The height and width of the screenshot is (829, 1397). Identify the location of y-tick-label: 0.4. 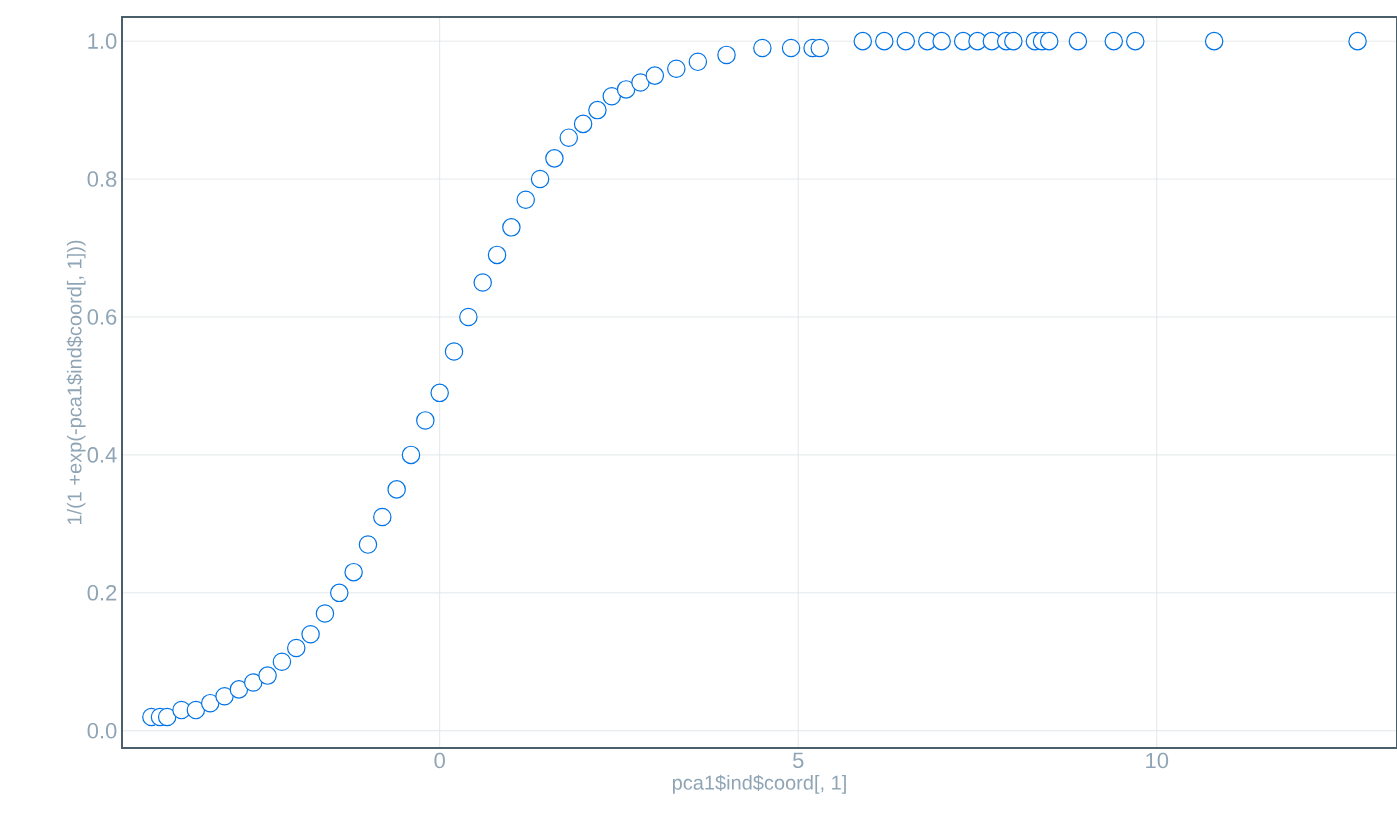
(102, 455).